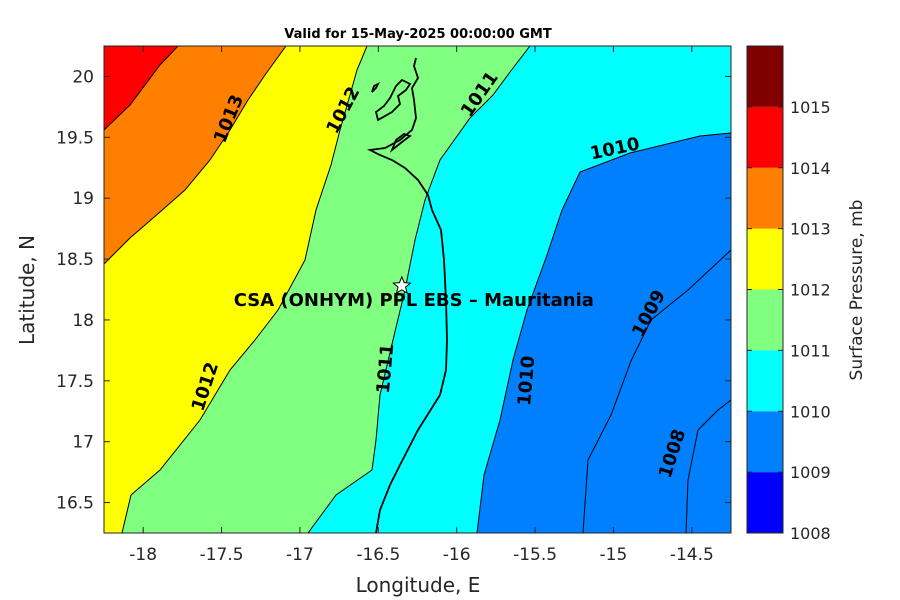  I want to click on x-tick-label: -15, so click(614, 555).